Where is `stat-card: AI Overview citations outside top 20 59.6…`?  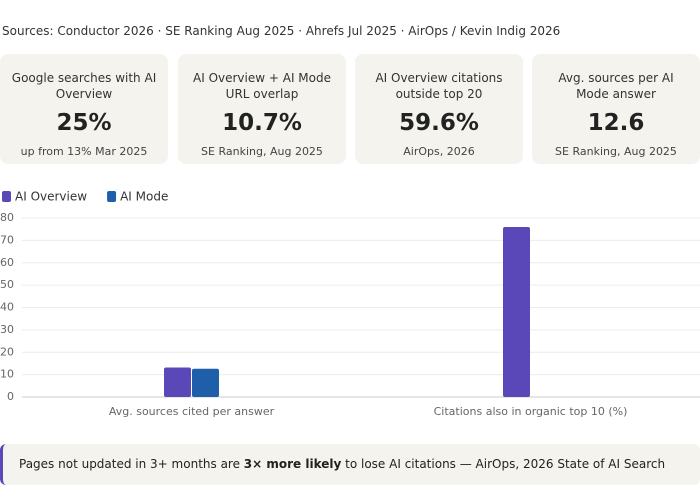 stat-card: AI Overview citations outside top 20 59.6… is located at coordinates (439, 109).